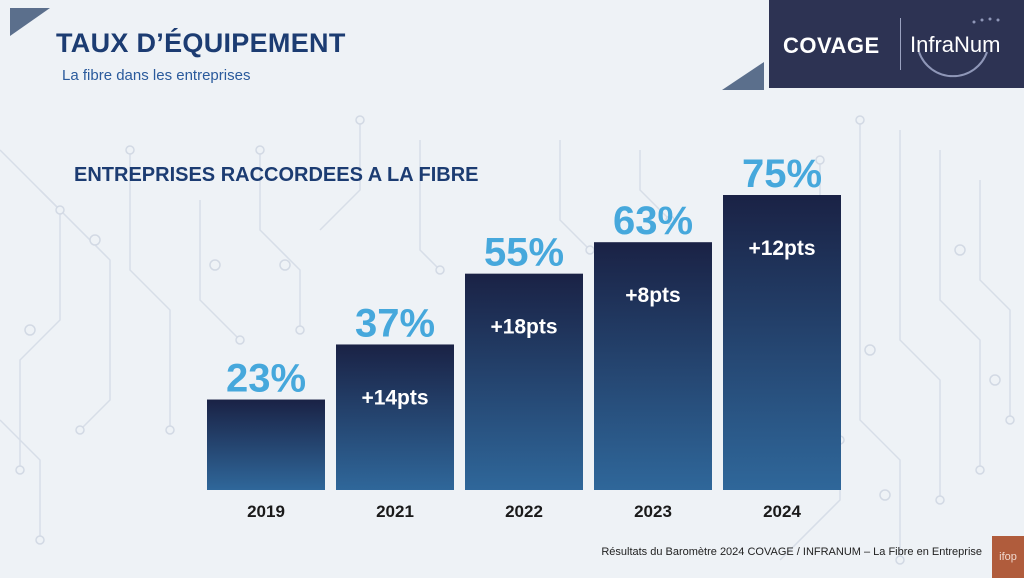  What do you see at coordinates (524, 253) in the screenshot?
I see `value-label-2022: 55%` at bounding box center [524, 253].